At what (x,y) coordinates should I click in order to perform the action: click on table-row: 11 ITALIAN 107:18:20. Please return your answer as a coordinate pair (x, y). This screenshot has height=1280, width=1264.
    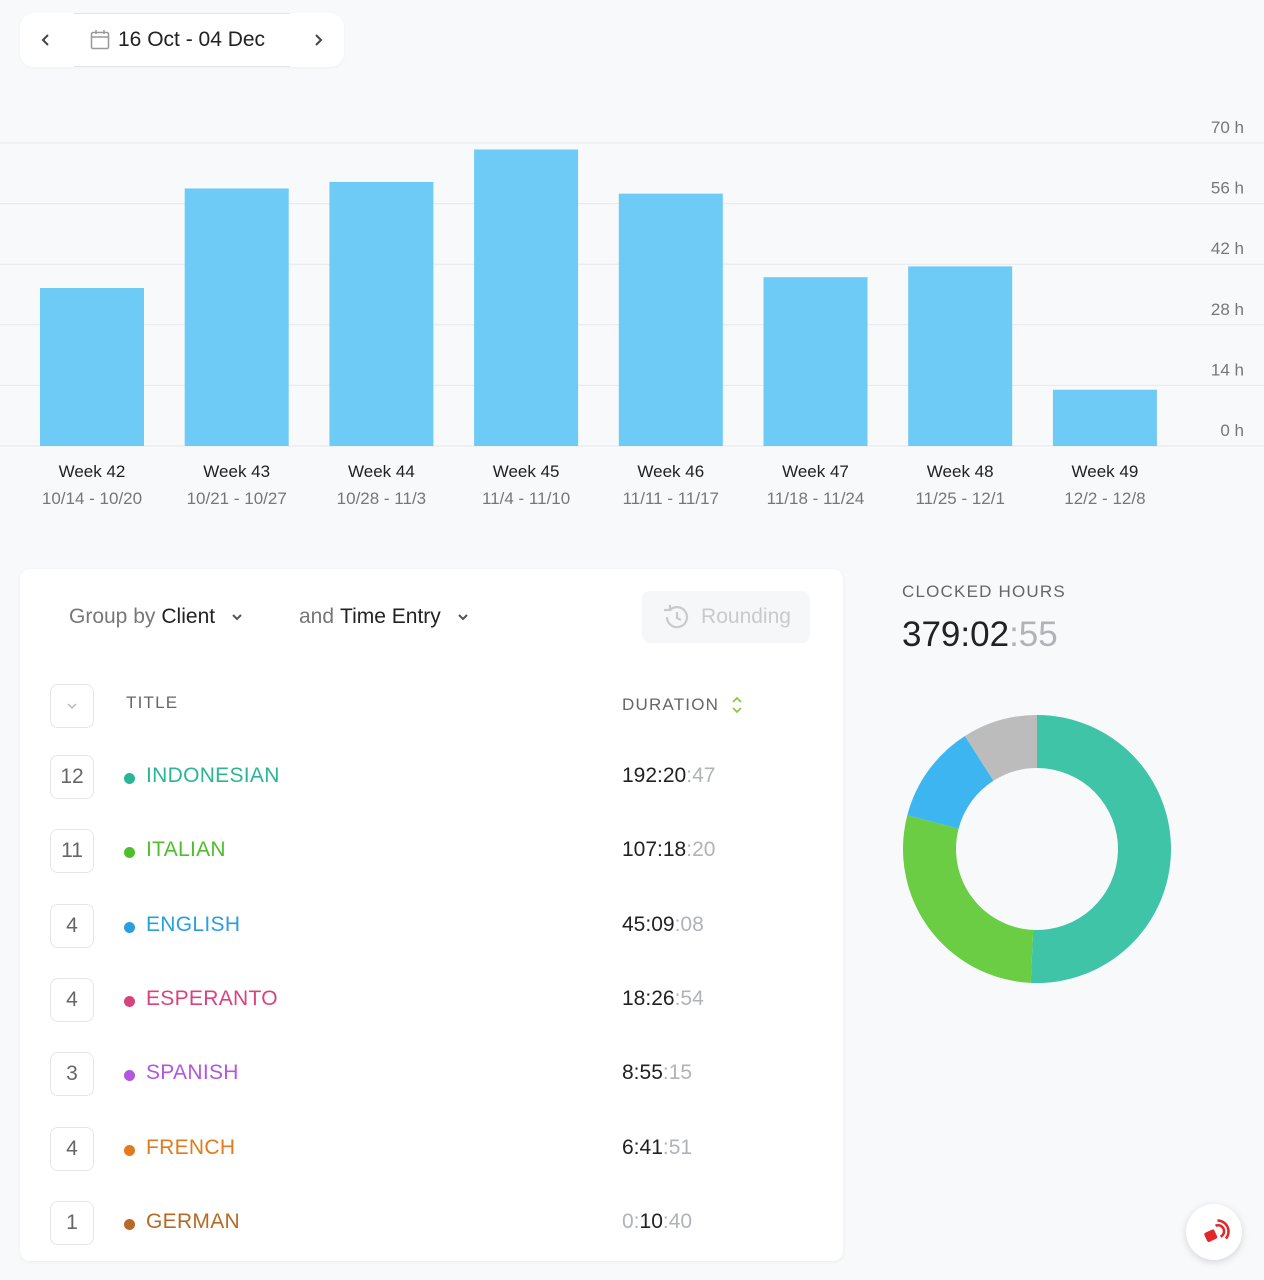
    Looking at the image, I should click on (431, 851).